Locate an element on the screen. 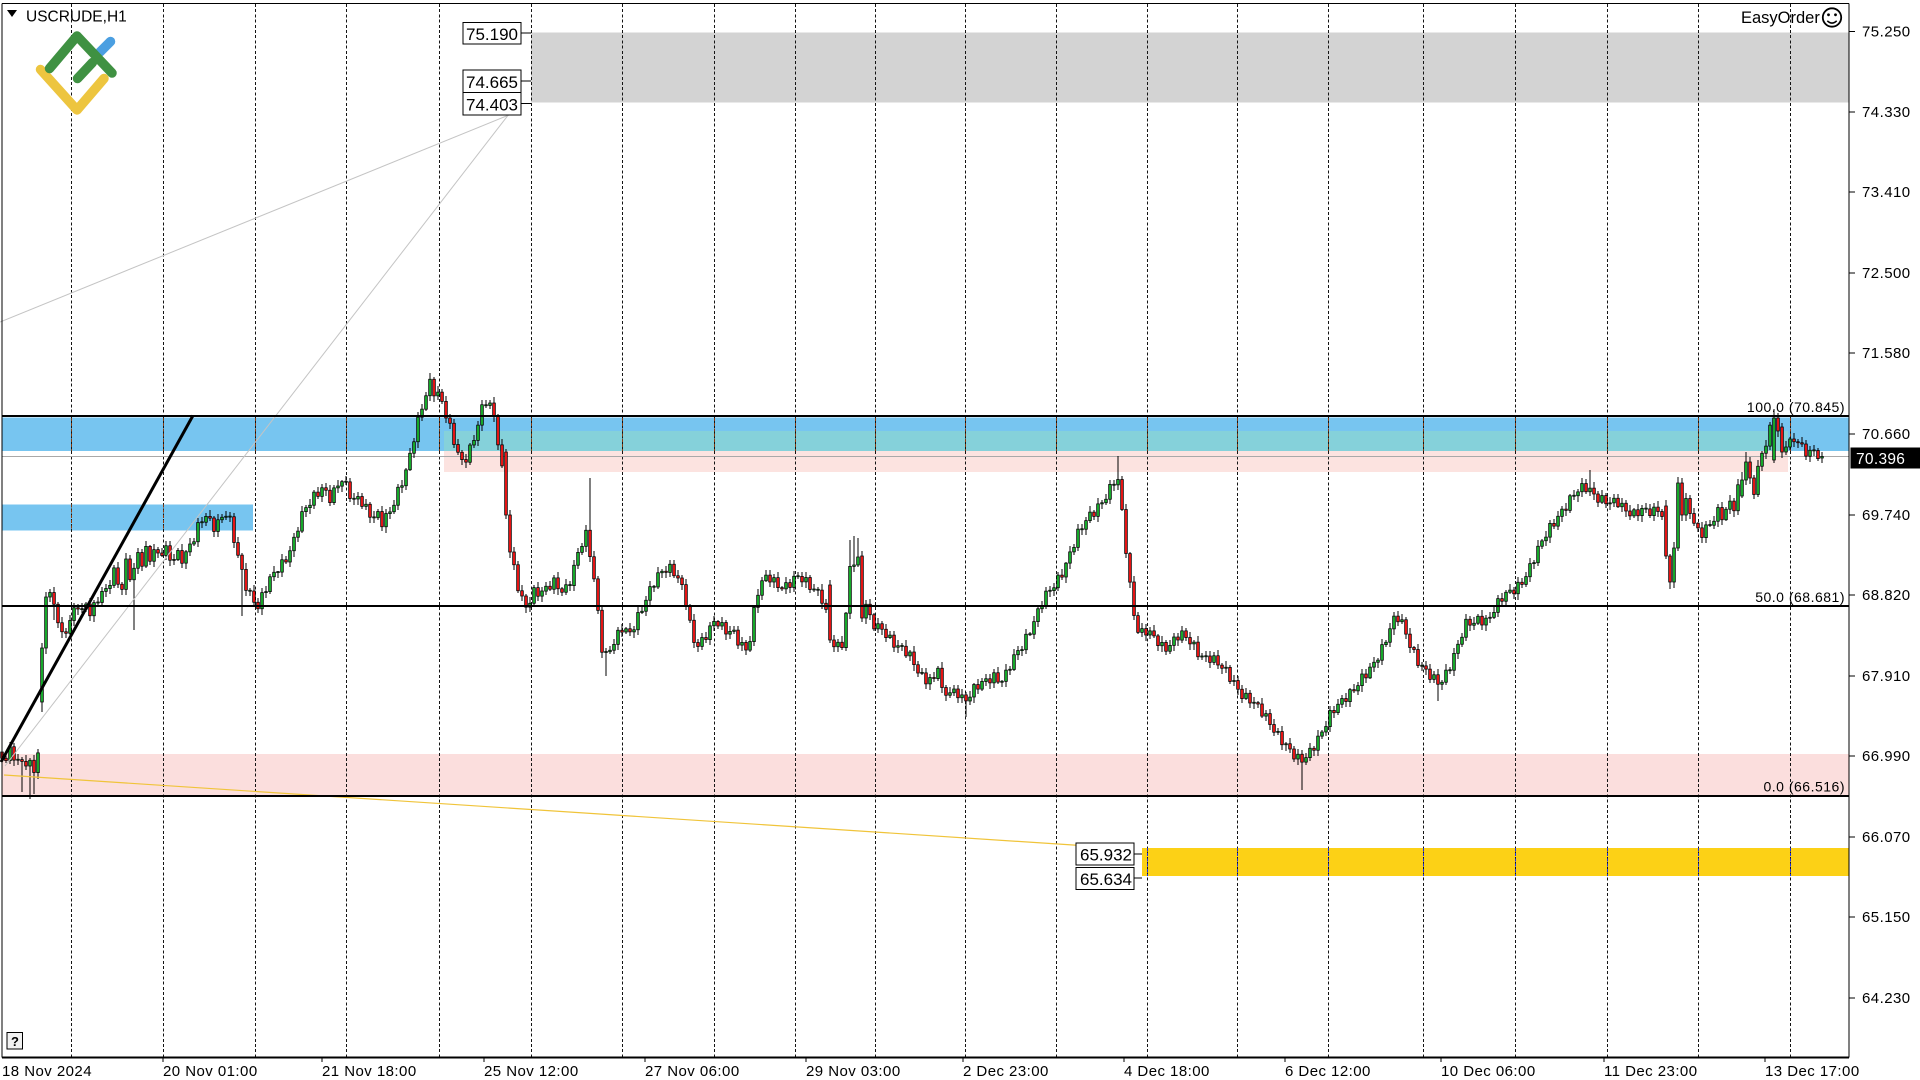 Image resolution: width=1920 pixels, height=1080 pixels. svg-text: 100.0 (70.845) is located at coordinates (1796, 407).